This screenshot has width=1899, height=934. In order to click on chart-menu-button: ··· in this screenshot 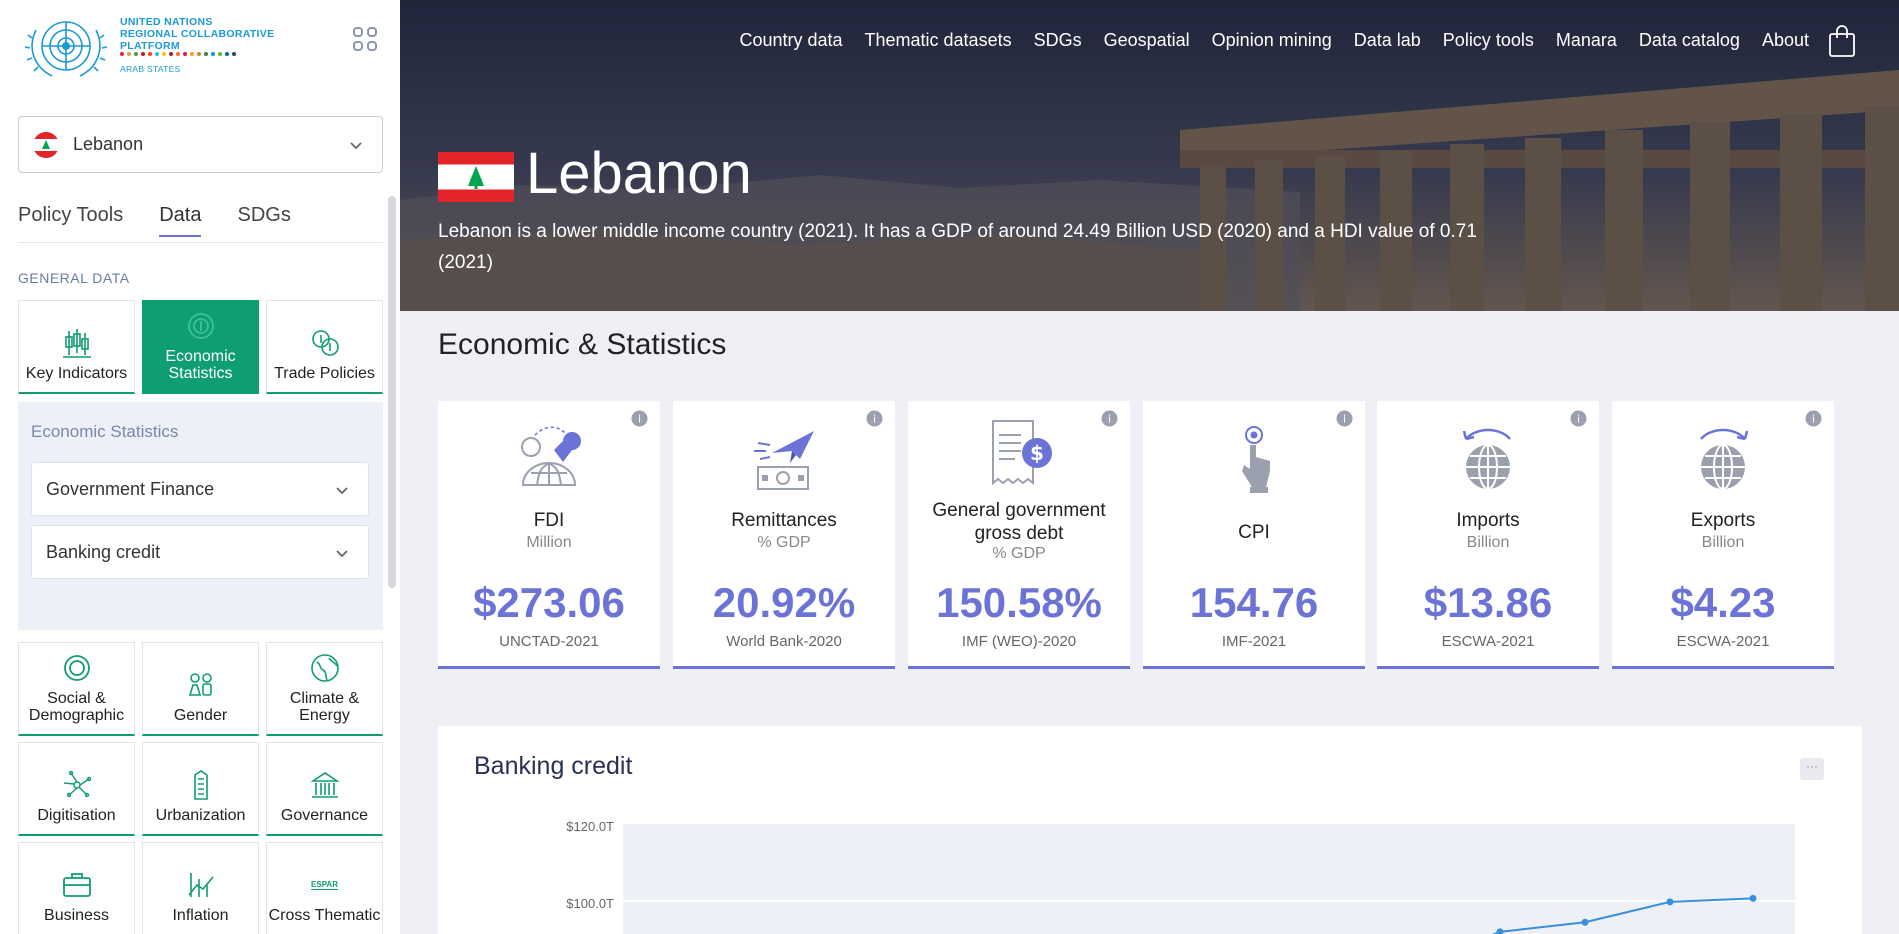, I will do `click(1812, 769)`.